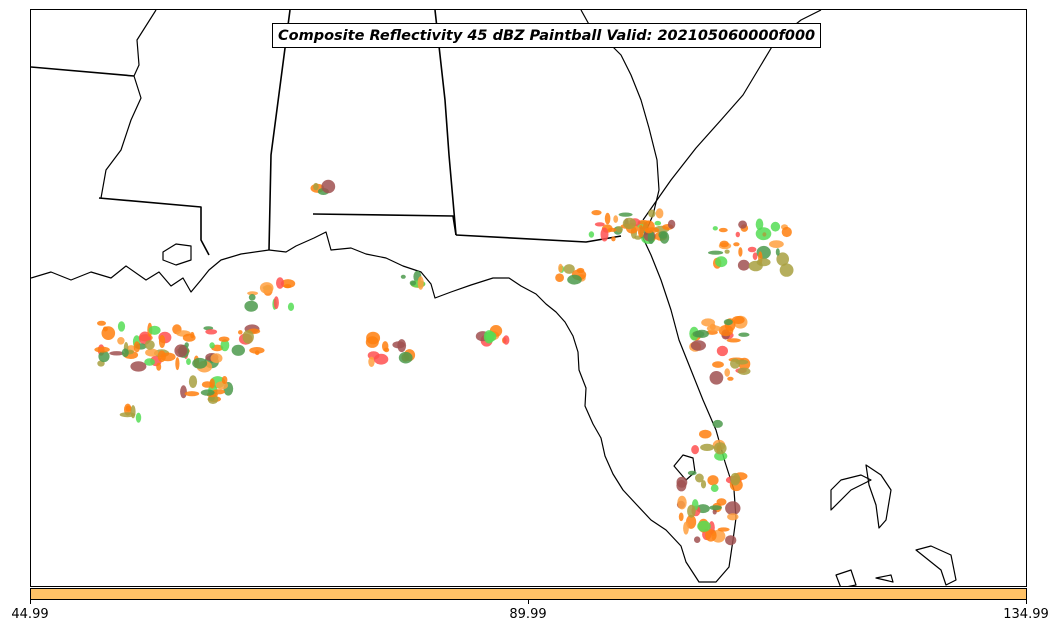 Image resolution: width=1062 pixels, height=633 pixels. Describe the element at coordinates (878, 496) in the screenshot. I see `andros-island` at that location.